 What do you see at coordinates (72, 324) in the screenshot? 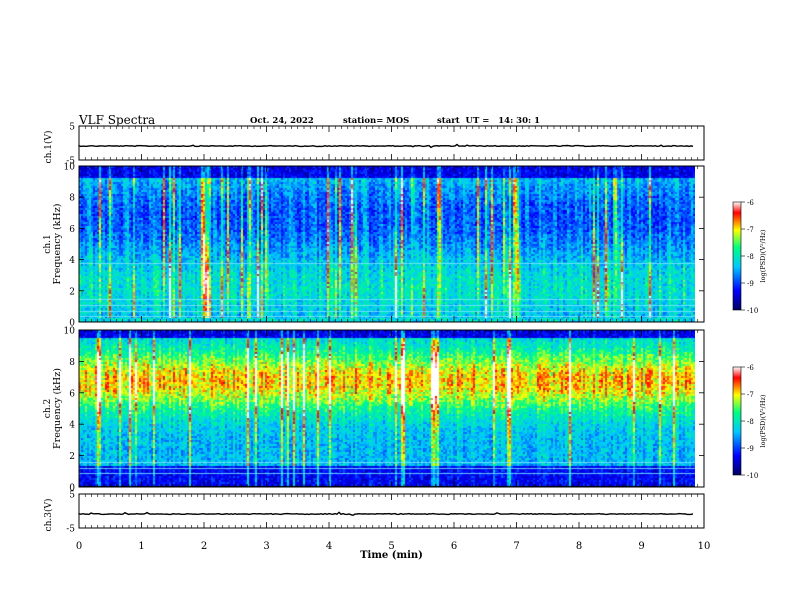
I see `y-tick-label-ch.1: 0` at bounding box center [72, 324].